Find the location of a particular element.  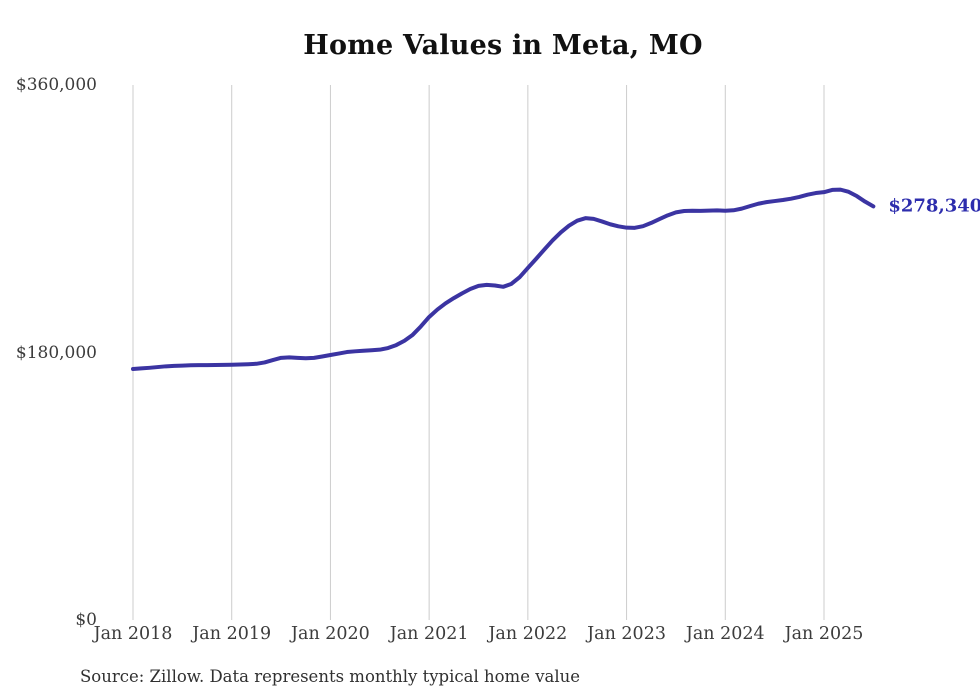

x-tick-label: Jan 2019 is located at coordinates (232, 634).